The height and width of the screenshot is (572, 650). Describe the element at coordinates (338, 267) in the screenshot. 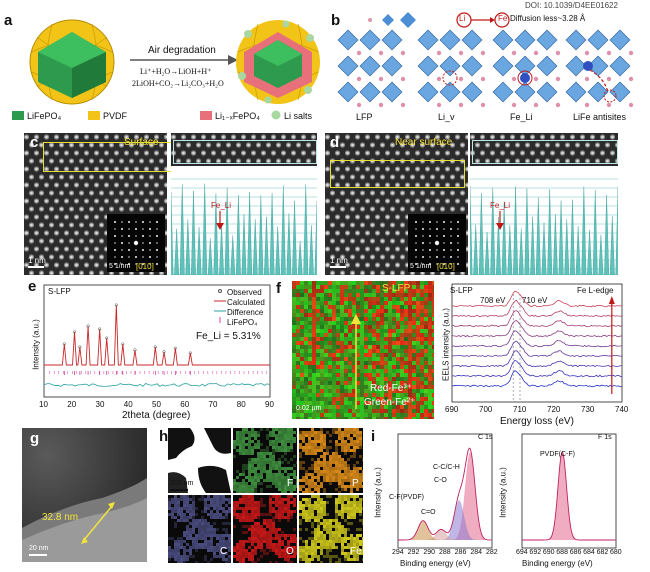

I see `scalebar-d` at that location.